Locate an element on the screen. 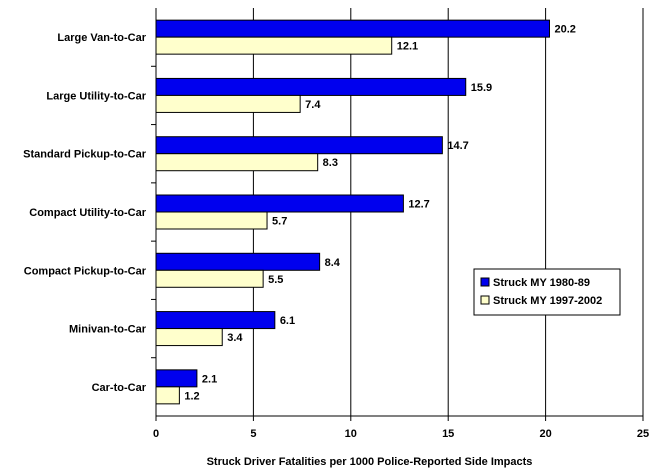  data-label: 12.7 is located at coordinates (418, 205).